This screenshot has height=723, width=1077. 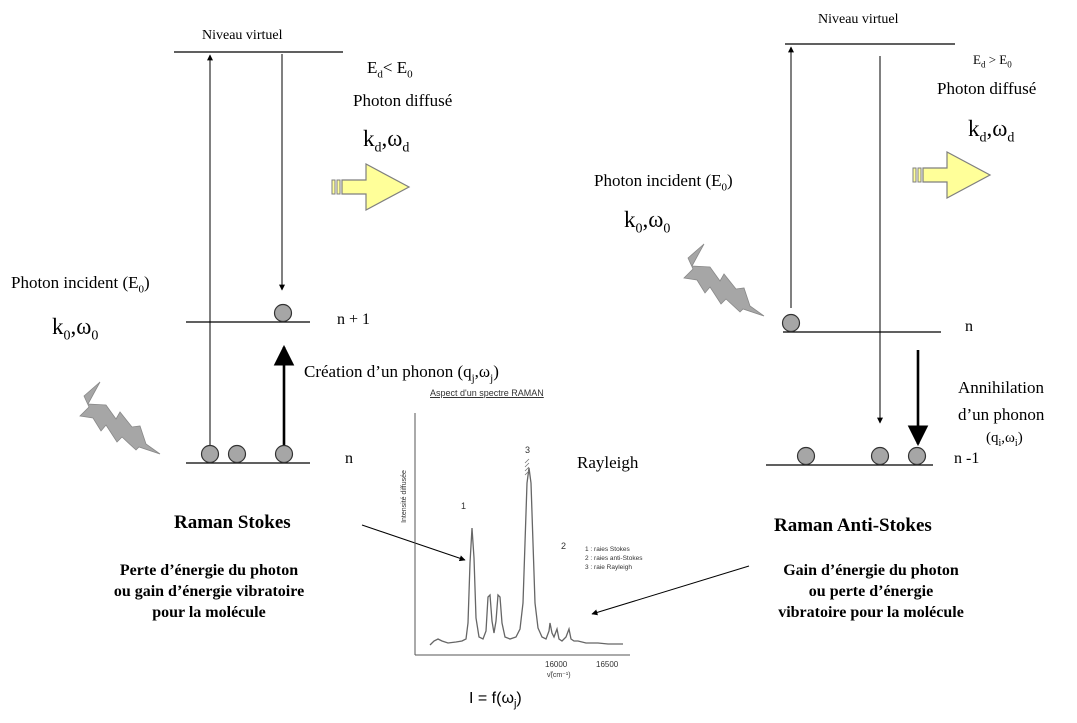 I want to click on creation-sub-j2: j, so click(x=492, y=378).